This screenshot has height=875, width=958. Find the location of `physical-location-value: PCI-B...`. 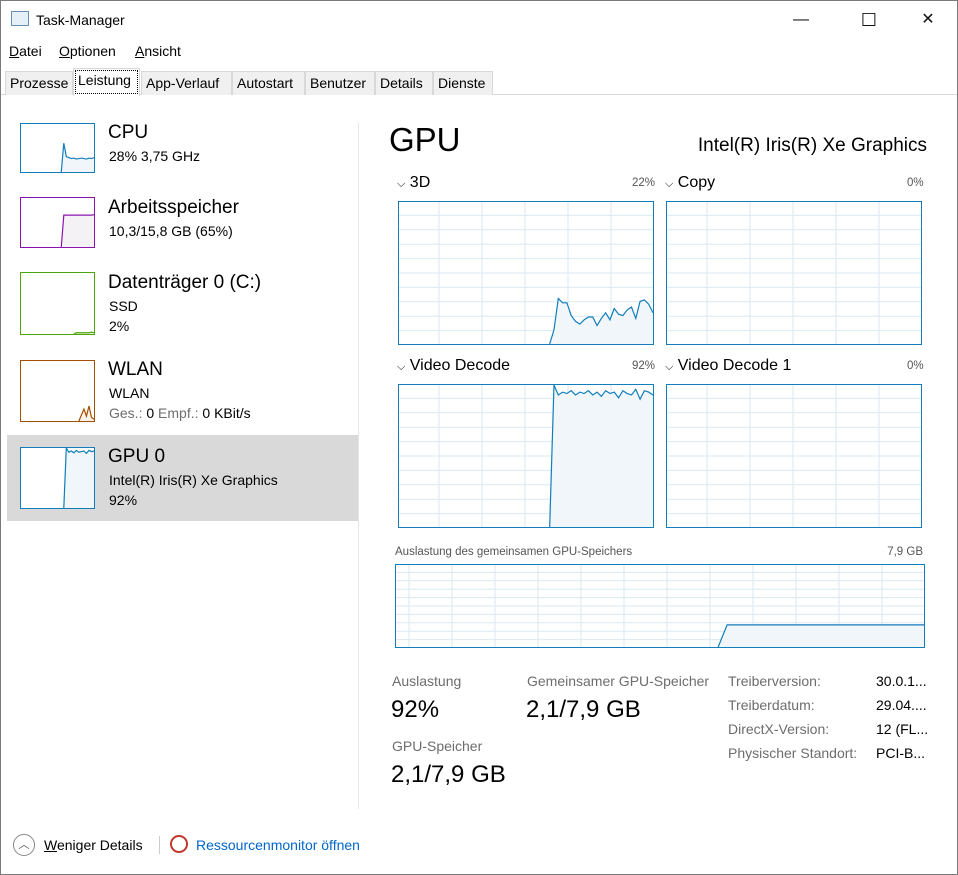

physical-location-value: PCI-B... is located at coordinates (901, 753).